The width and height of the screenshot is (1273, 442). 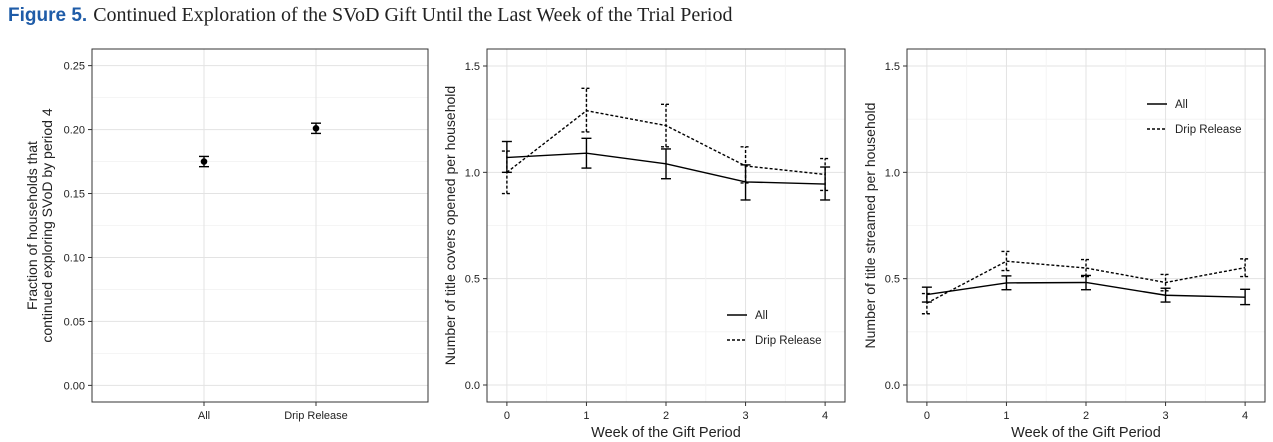 What do you see at coordinates (204, 416) in the screenshot?
I see `x-tick-label: All` at bounding box center [204, 416].